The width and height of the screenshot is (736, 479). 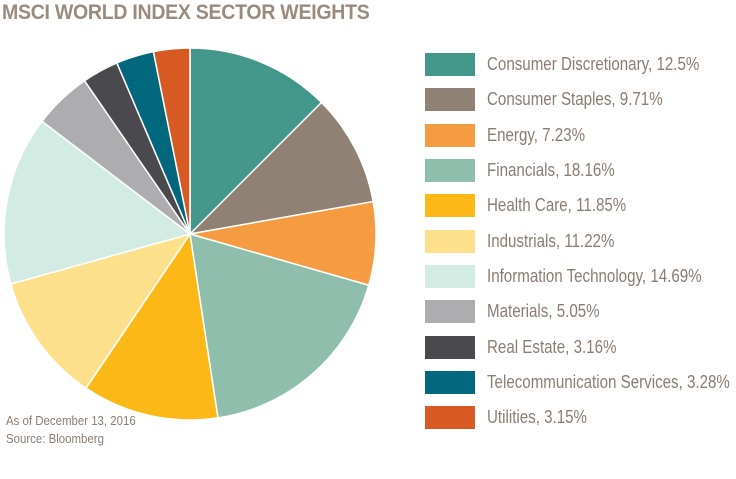 I want to click on chart-title: MSCI WORLD INDEX SECTOR WEIGHTS, so click(x=186, y=12).